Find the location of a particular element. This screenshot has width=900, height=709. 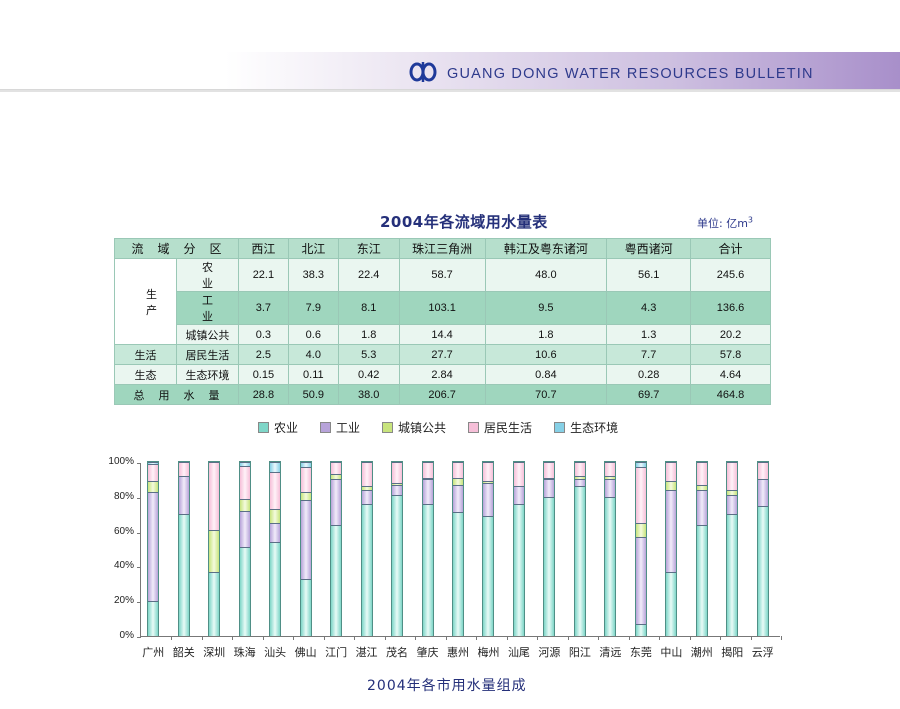

cell: 4.64 is located at coordinates (730, 374).